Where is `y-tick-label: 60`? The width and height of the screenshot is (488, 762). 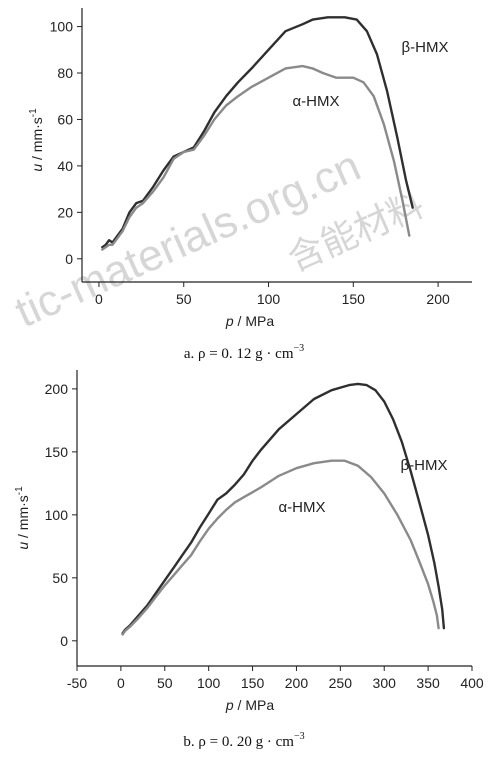 y-tick-label: 60 is located at coordinates (65, 119).